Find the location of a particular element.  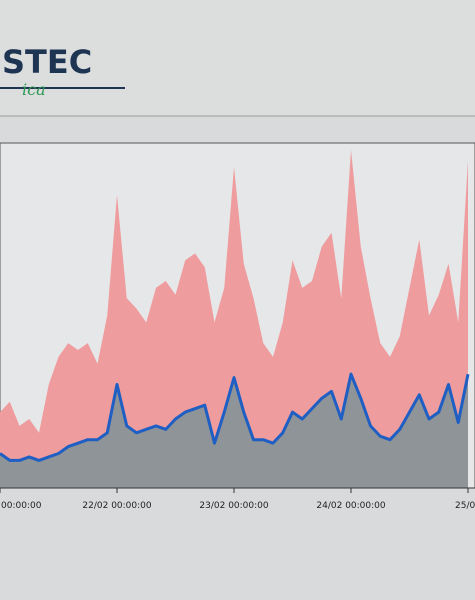

logo-text: STEC is located at coordinates (47, 62).